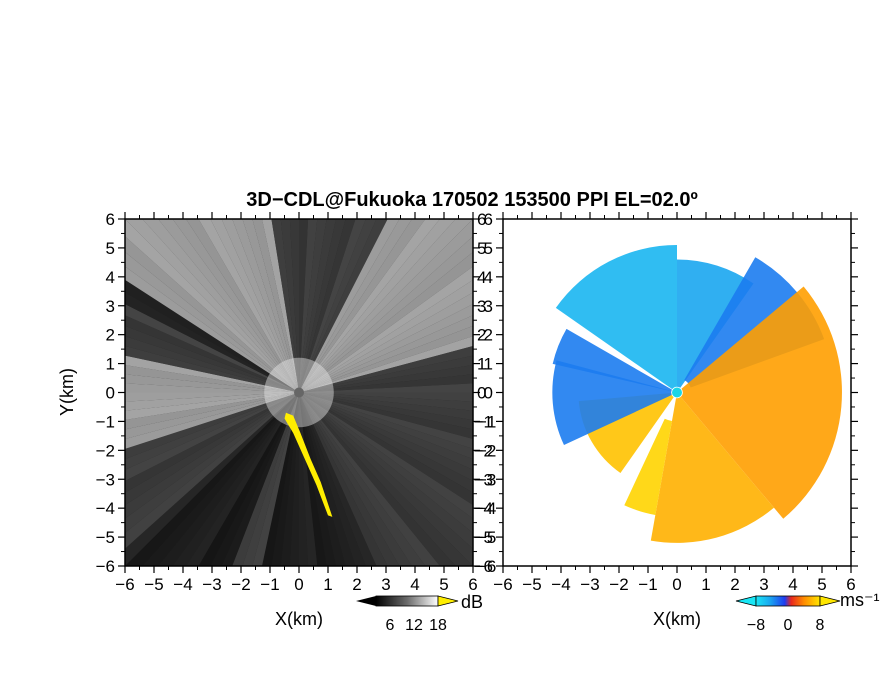 This screenshot has width=880, height=680. What do you see at coordinates (110, 219) in the screenshot?
I see `y-tick-label: 6` at bounding box center [110, 219].